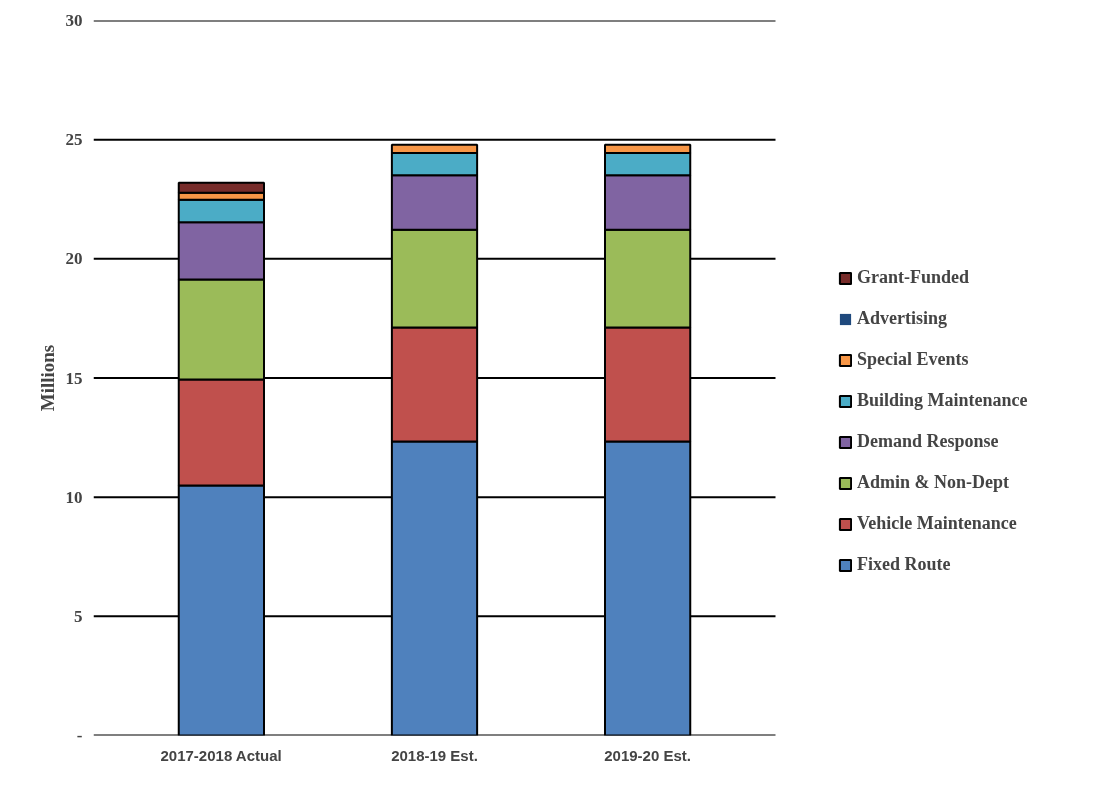  Describe the element at coordinates (928, 441) in the screenshot. I see `legend-label: Demand Response` at that location.